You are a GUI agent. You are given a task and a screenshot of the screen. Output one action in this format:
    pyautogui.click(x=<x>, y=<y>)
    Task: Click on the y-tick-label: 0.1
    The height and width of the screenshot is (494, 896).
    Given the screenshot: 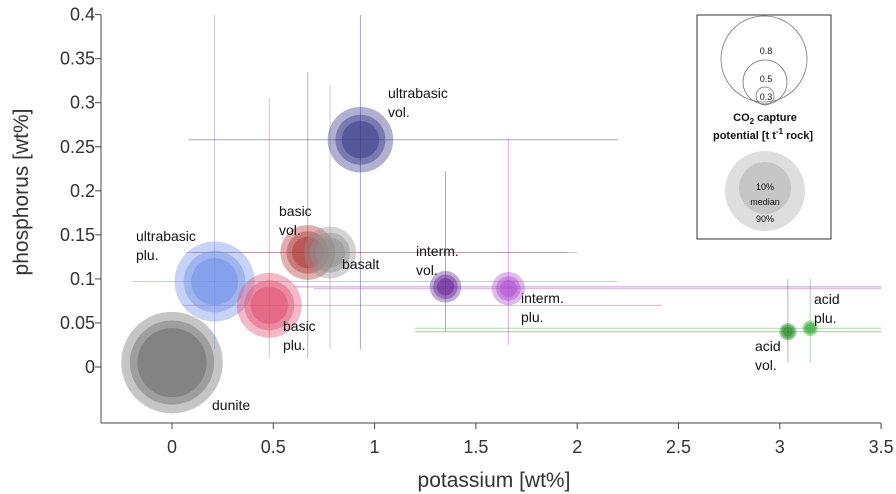 What is the action you would take?
    pyautogui.click(x=82, y=279)
    